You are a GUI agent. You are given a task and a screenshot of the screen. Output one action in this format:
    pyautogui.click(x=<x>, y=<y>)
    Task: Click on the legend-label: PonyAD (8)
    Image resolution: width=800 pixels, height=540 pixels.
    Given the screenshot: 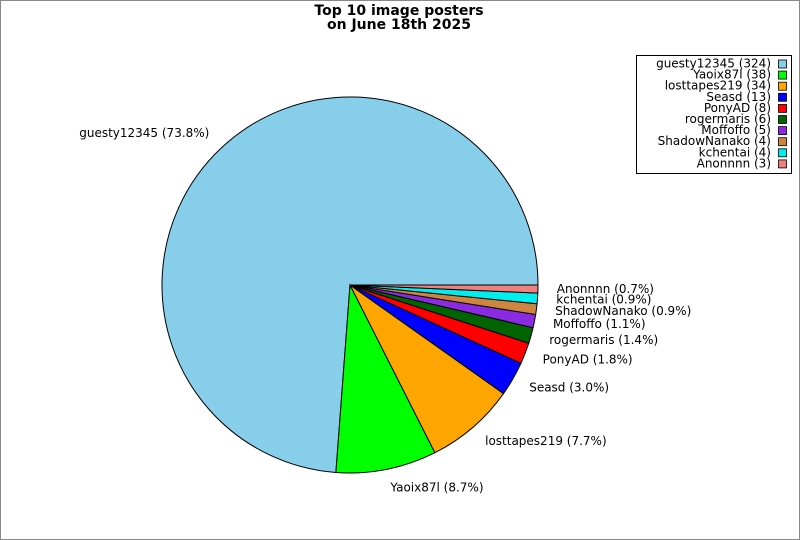 What is the action you would take?
    pyautogui.click(x=737, y=108)
    